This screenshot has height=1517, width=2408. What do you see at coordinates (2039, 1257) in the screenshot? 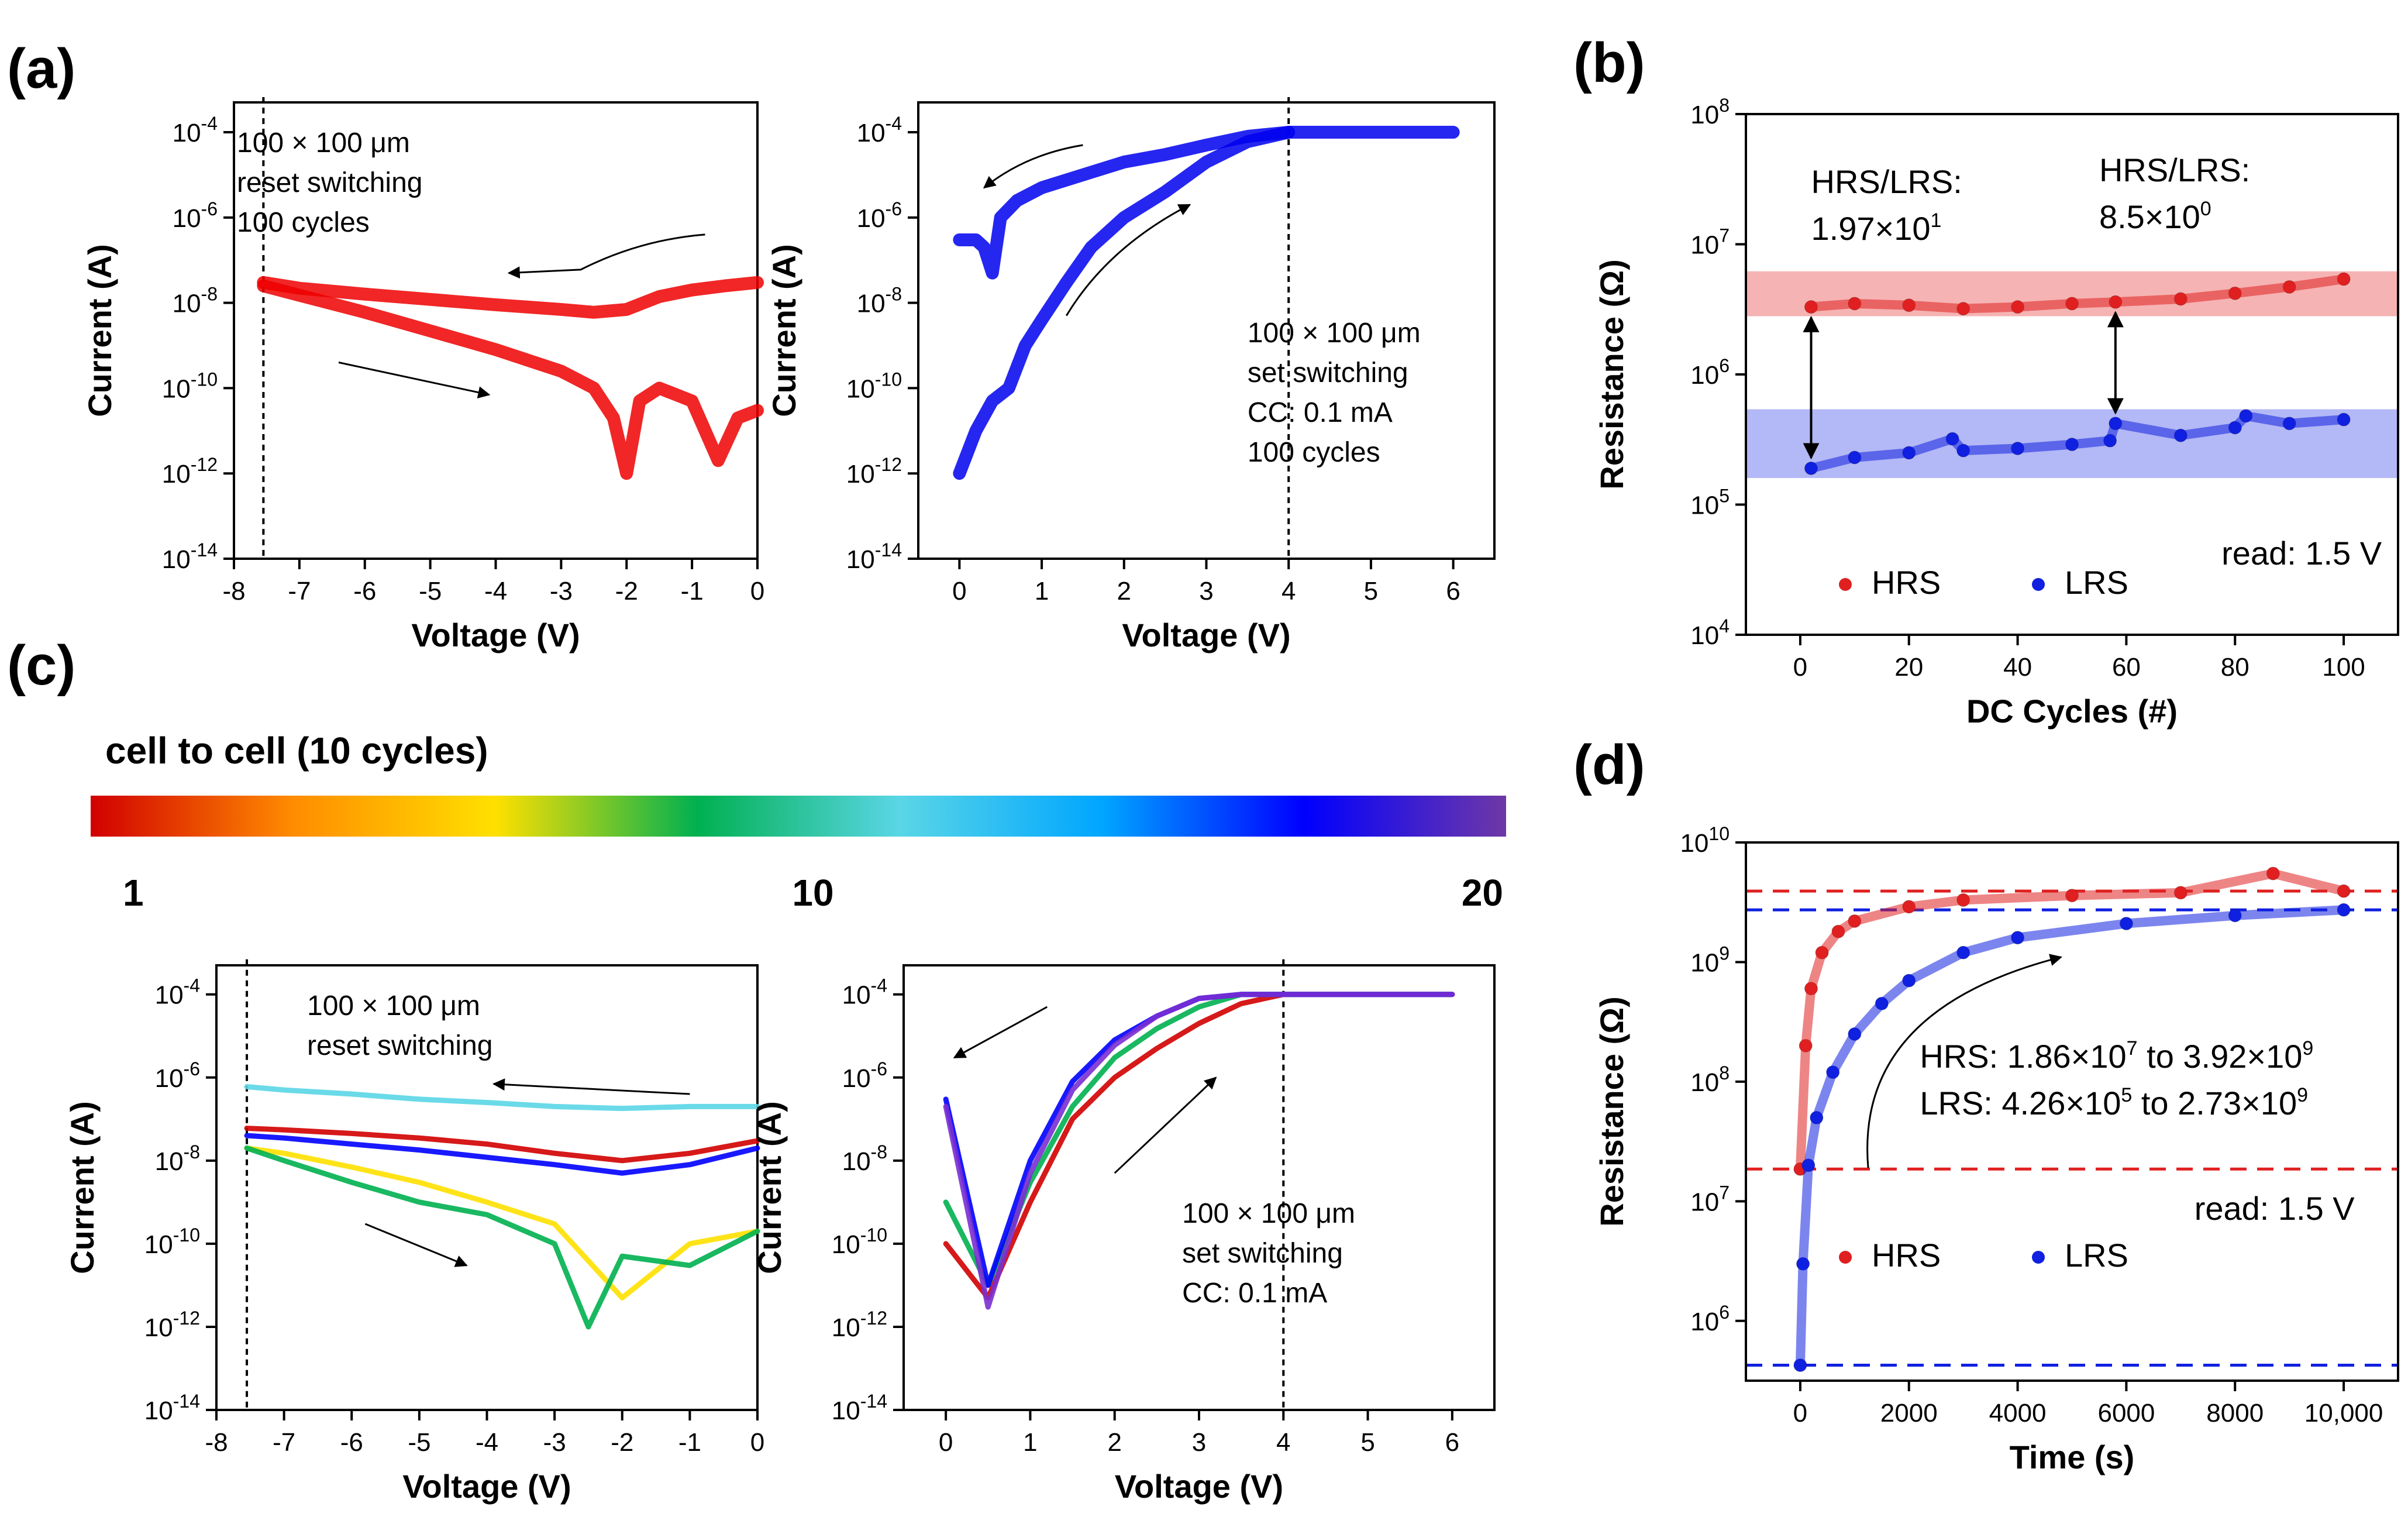
I see `legend-marker-lrs` at bounding box center [2039, 1257].